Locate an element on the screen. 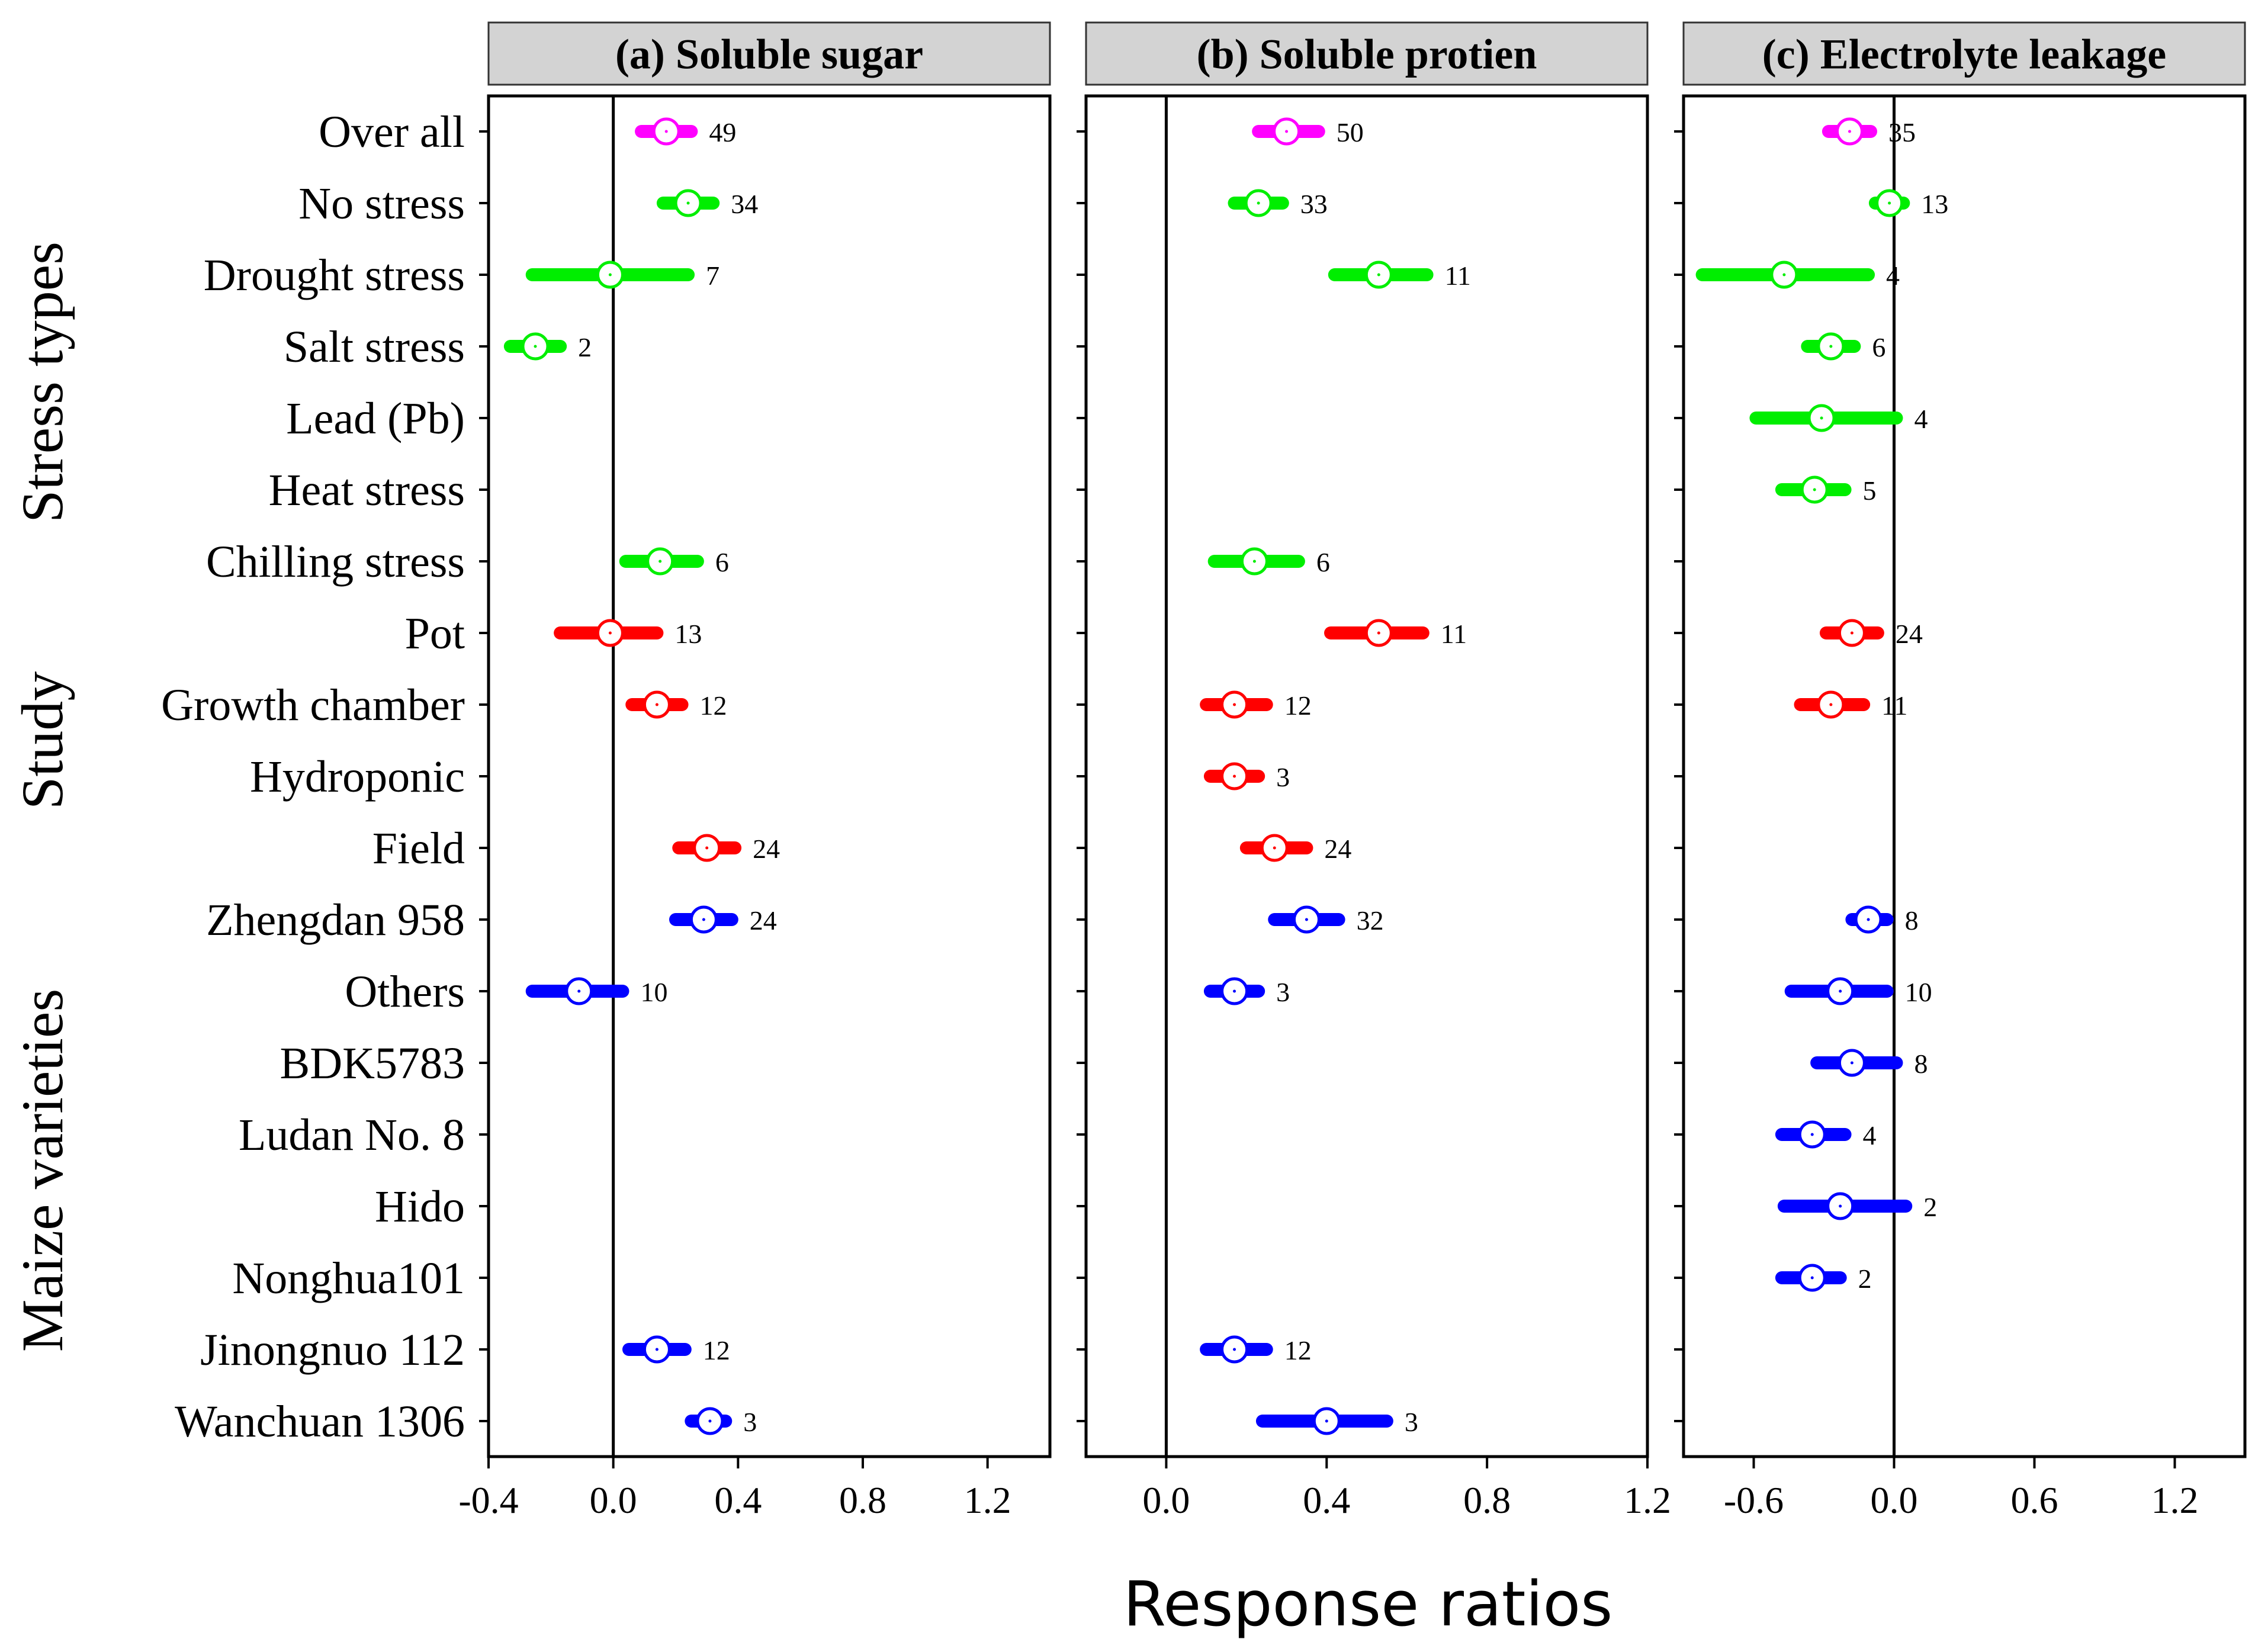  sample-size-label: 5 is located at coordinates (1870, 490).